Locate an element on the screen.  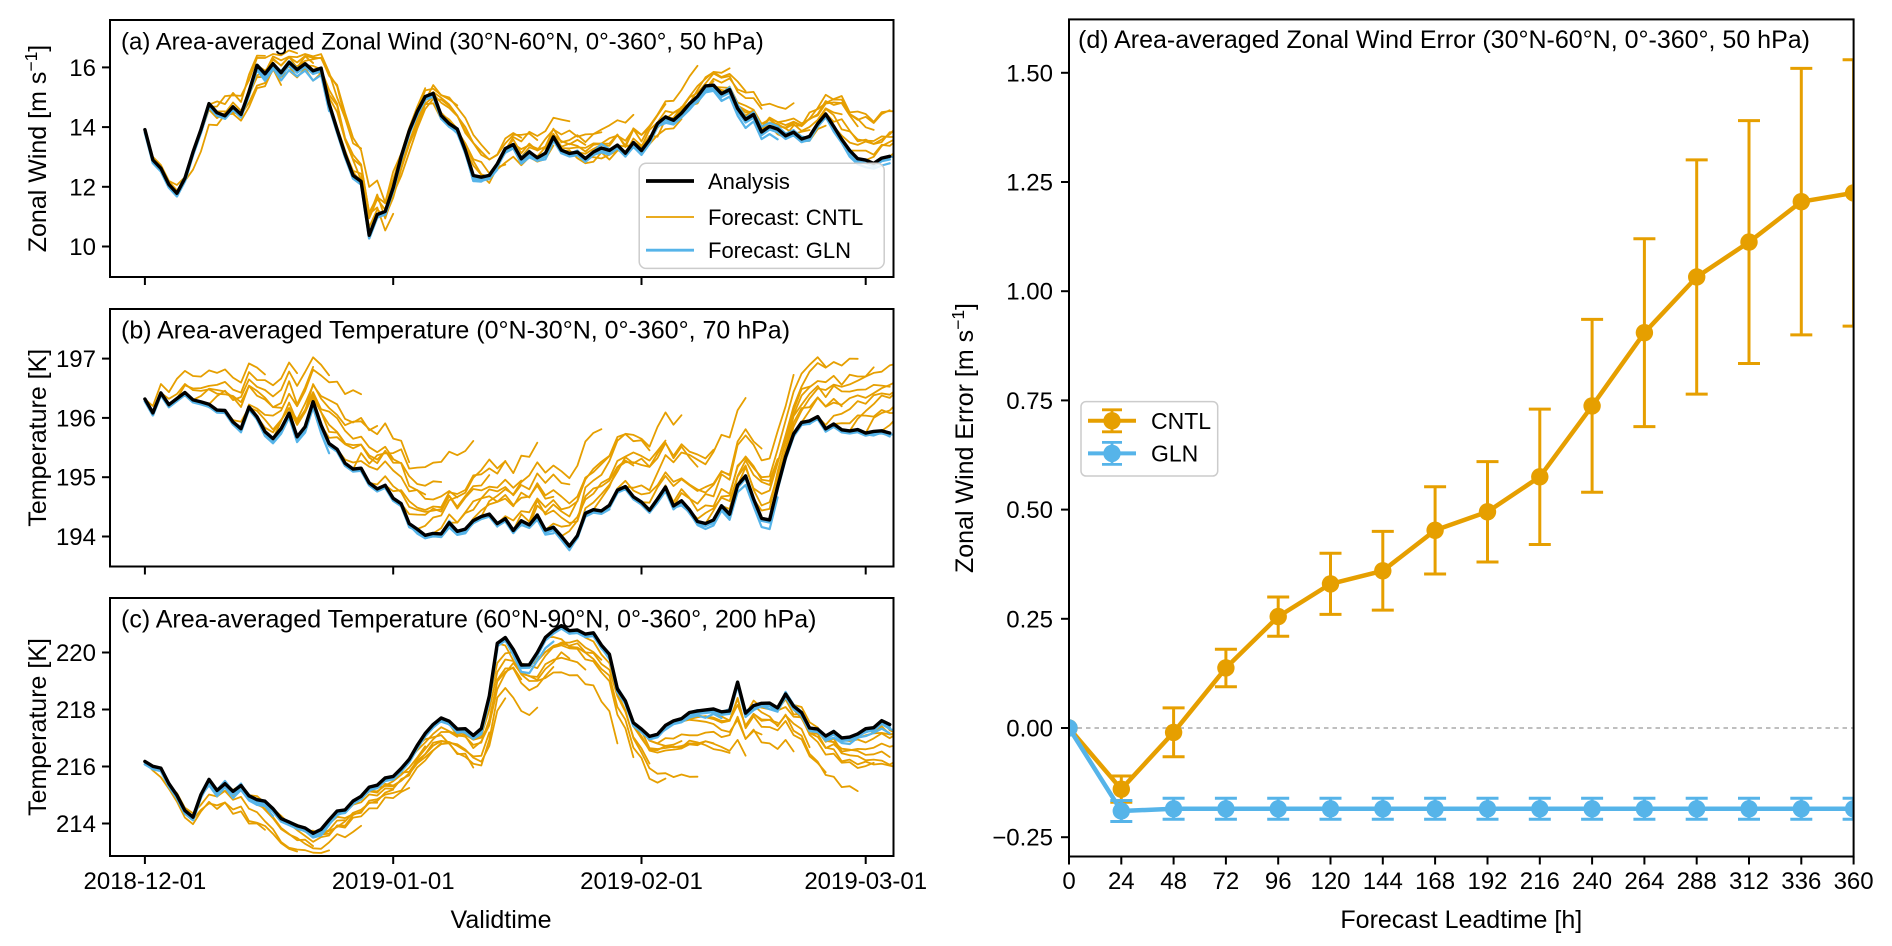
svg-text: 2019-03-01 is located at coordinates (865, 881).